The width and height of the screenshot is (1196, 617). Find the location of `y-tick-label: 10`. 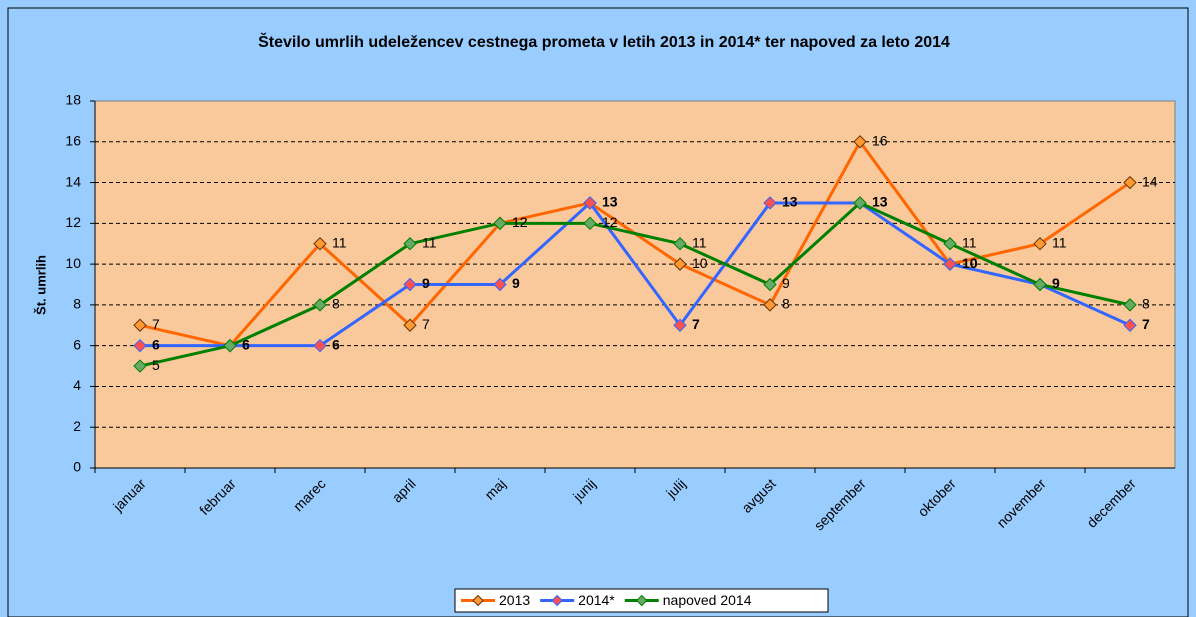

y-tick-label: 10 is located at coordinates (73, 263).